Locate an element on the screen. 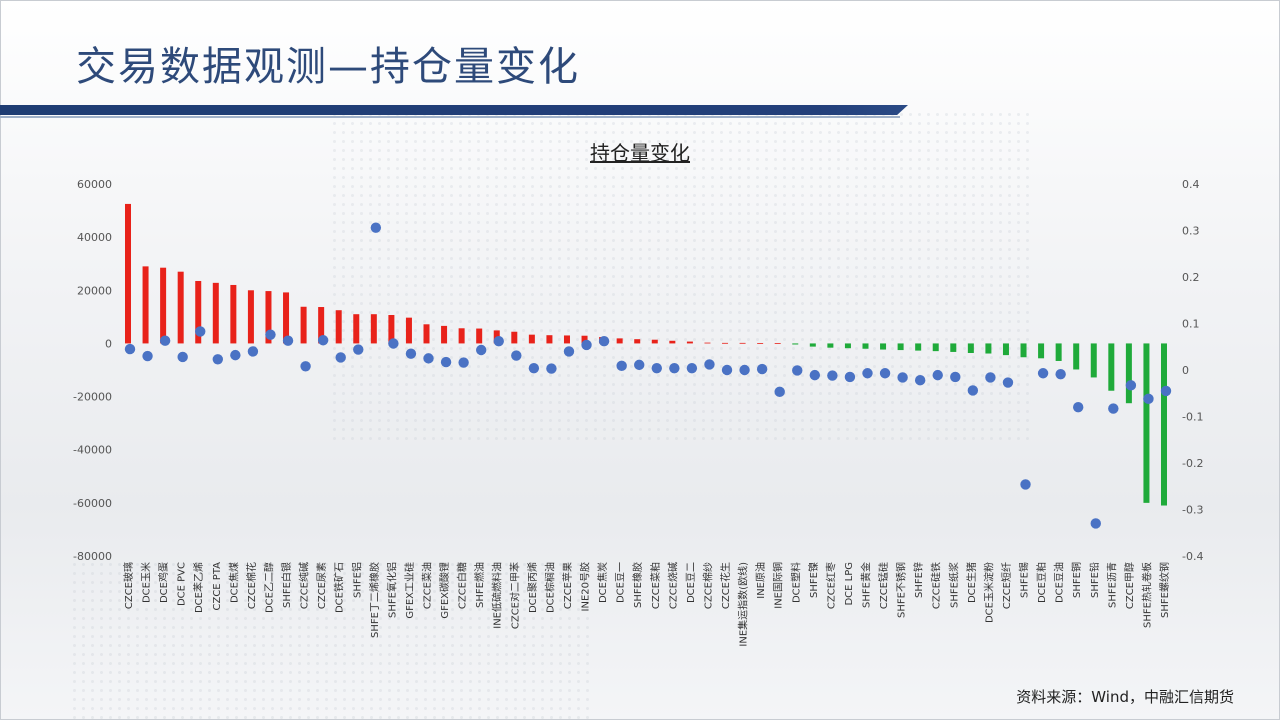  category-label: CZCE苹果 is located at coordinates (567, 585).